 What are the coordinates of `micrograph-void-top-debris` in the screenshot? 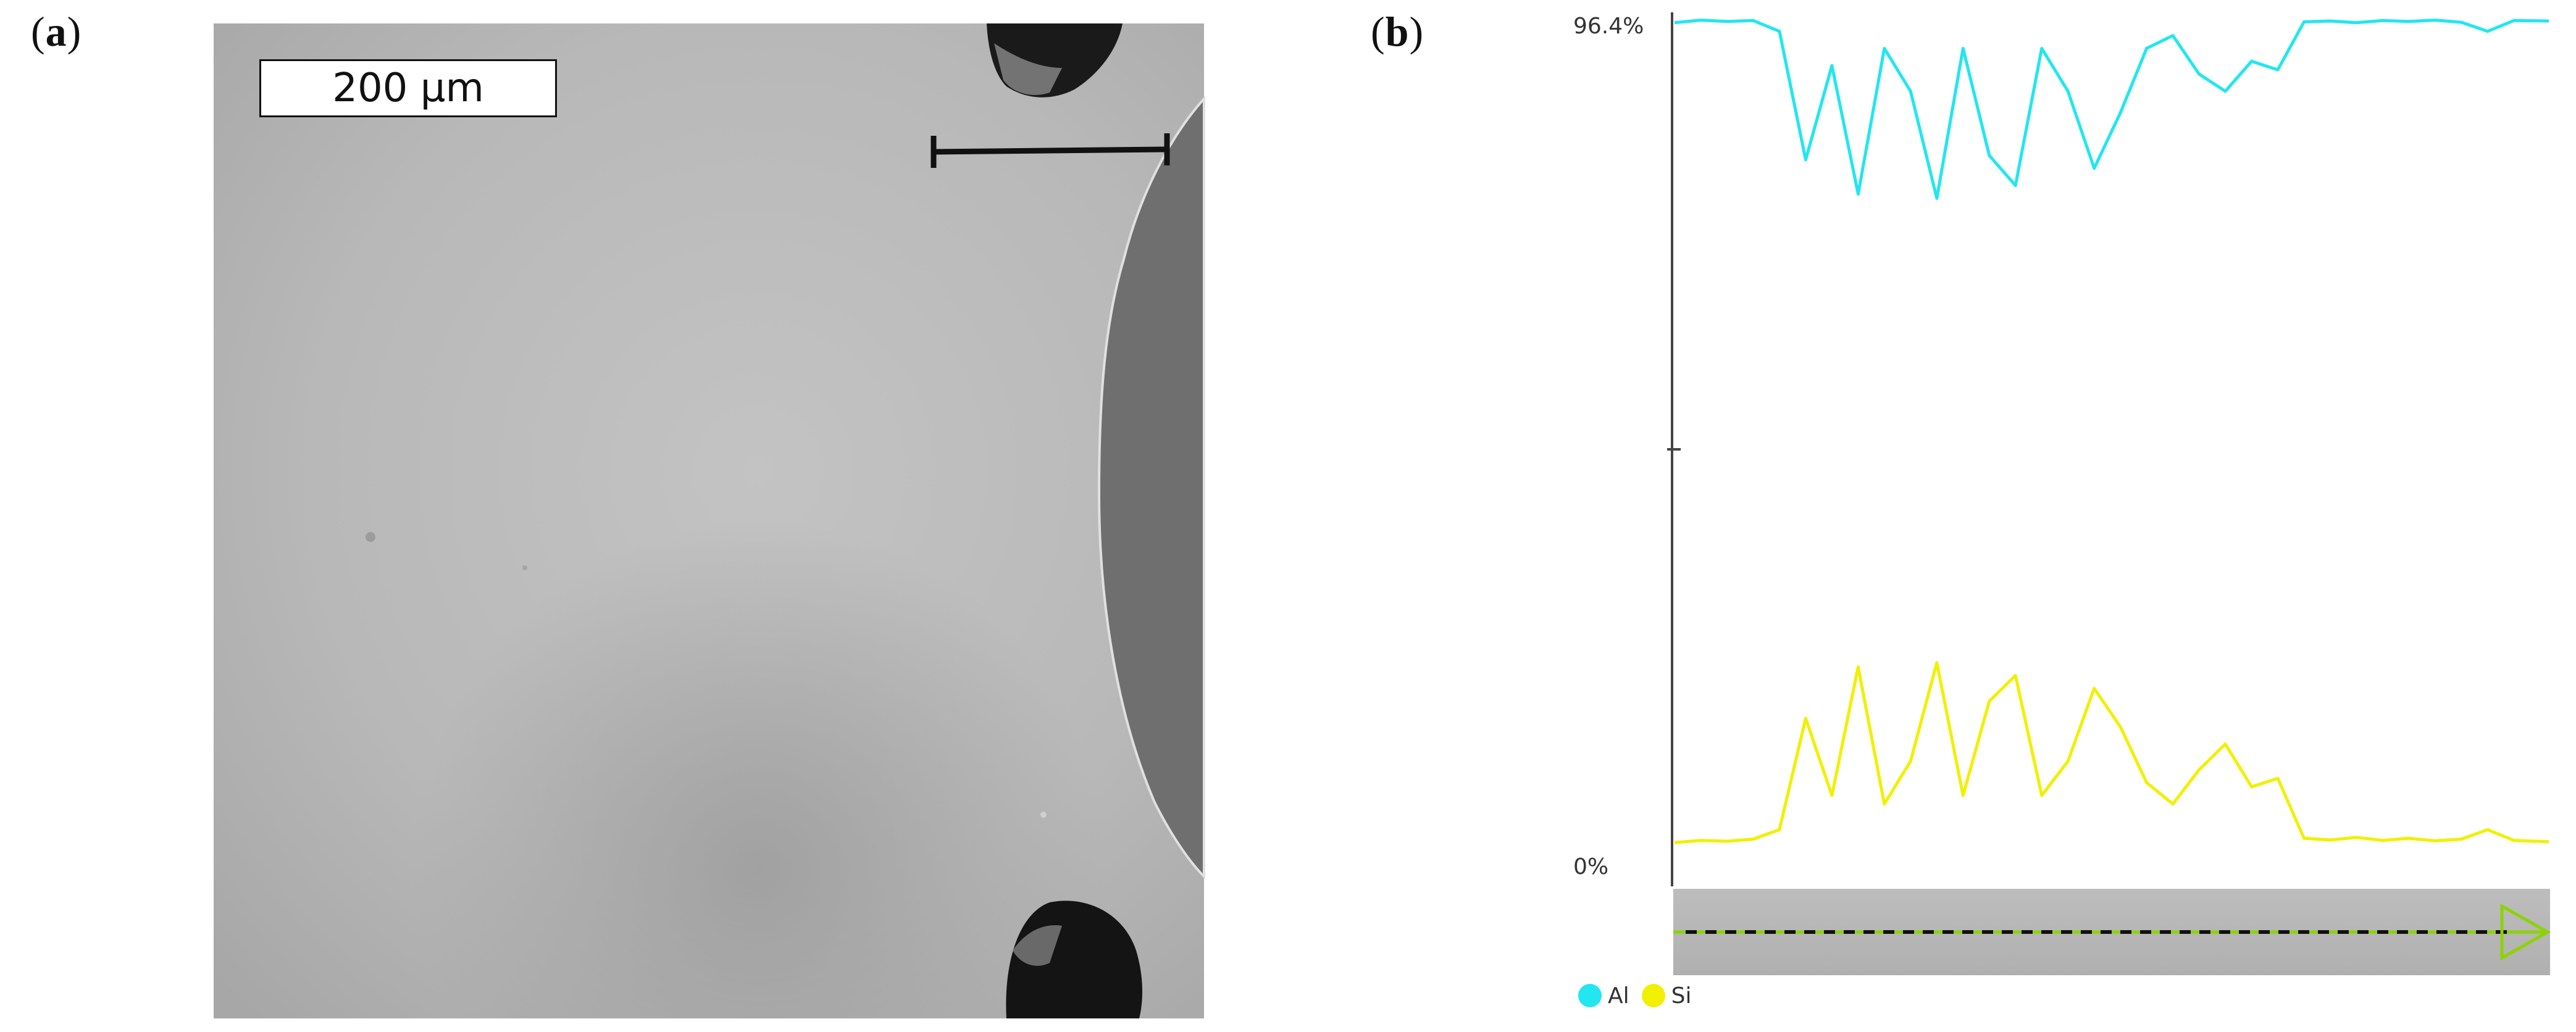 It's located at (1028, 69).